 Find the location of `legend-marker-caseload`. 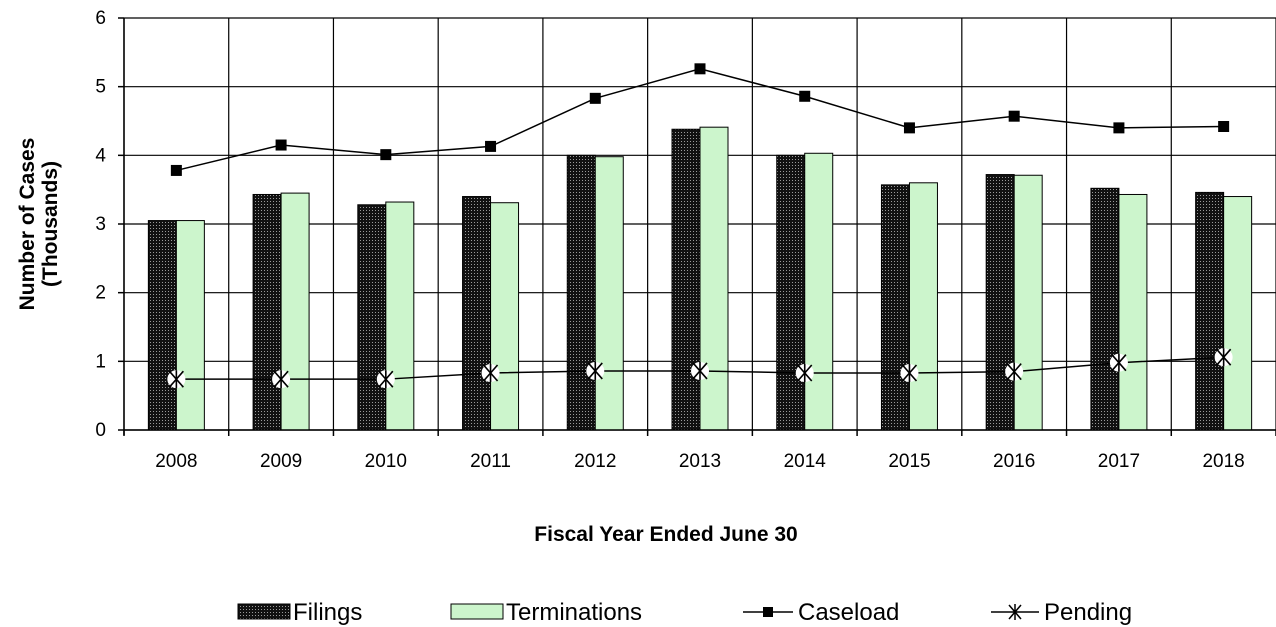

legend-marker-caseload is located at coordinates (768, 612).